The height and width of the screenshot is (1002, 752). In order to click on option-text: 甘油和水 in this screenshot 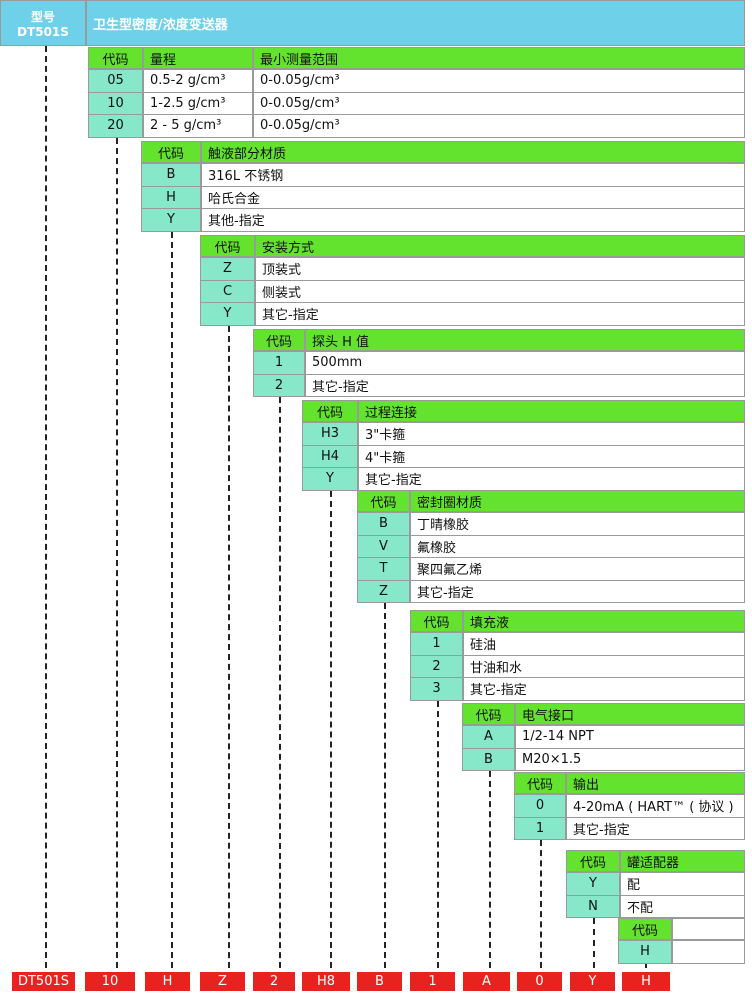, I will do `click(604, 666)`.